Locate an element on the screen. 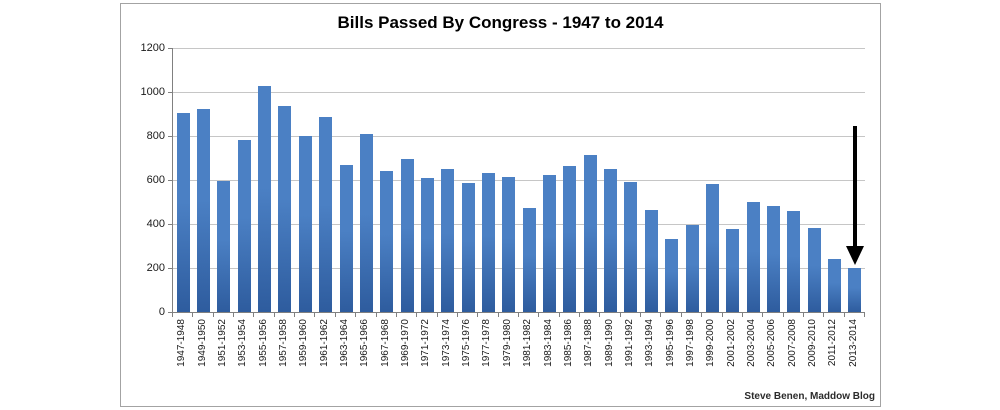  bar-2011-2012 is located at coordinates (834, 285).